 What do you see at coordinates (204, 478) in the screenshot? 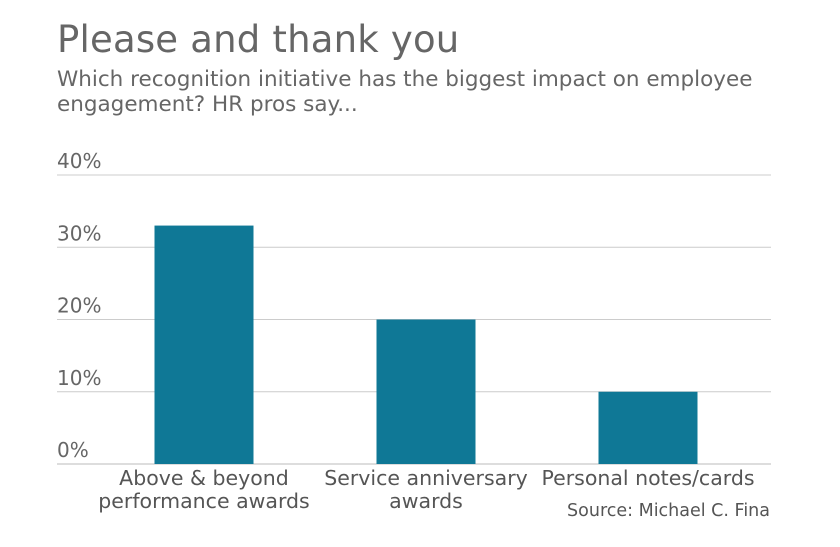
I see `category-label: Above & beyond` at bounding box center [204, 478].